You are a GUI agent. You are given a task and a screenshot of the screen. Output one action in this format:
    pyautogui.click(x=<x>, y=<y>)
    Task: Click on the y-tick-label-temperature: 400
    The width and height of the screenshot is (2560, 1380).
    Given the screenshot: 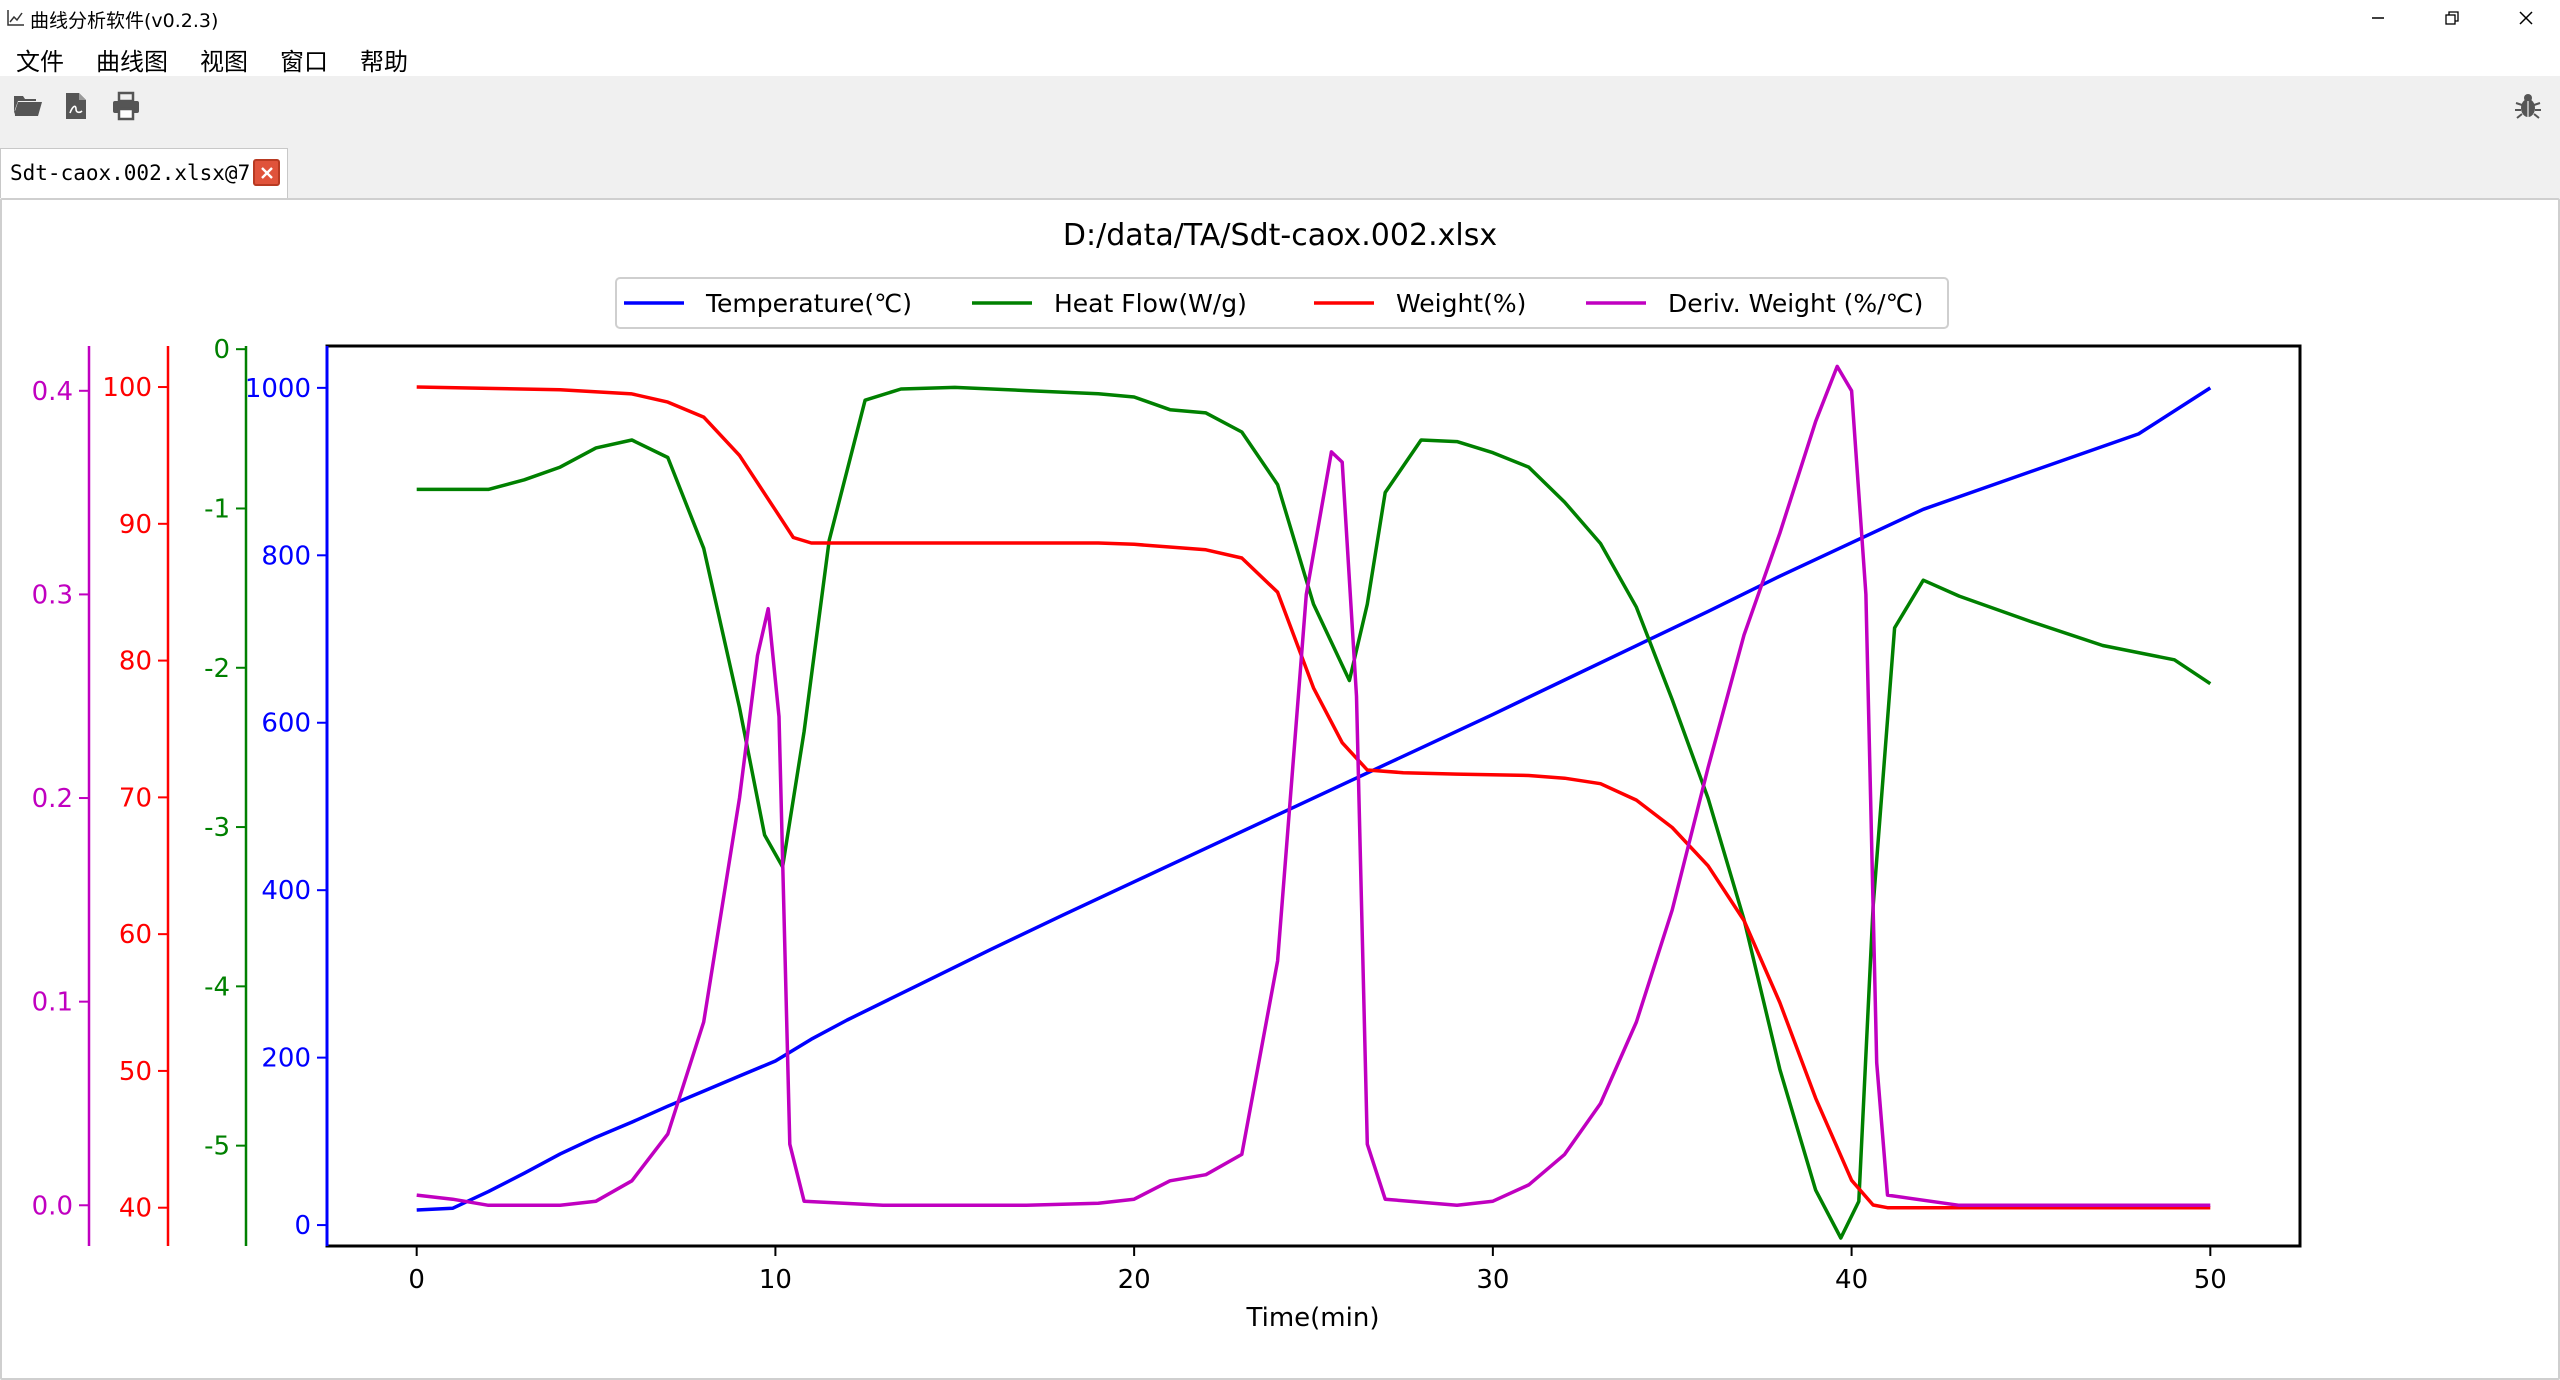 What is the action you would take?
    pyautogui.click(x=286, y=891)
    